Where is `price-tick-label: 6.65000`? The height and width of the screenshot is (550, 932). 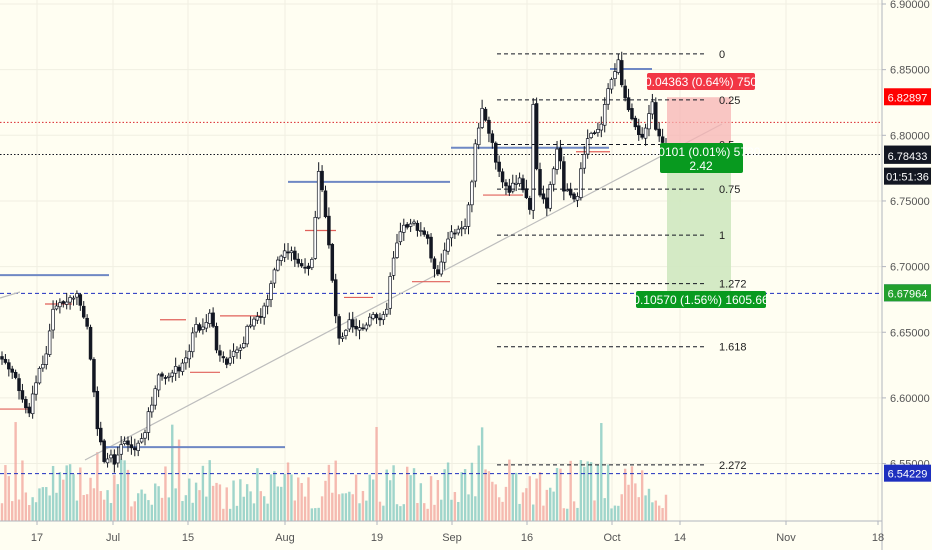
price-tick-label: 6.65000 is located at coordinates (910, 333).